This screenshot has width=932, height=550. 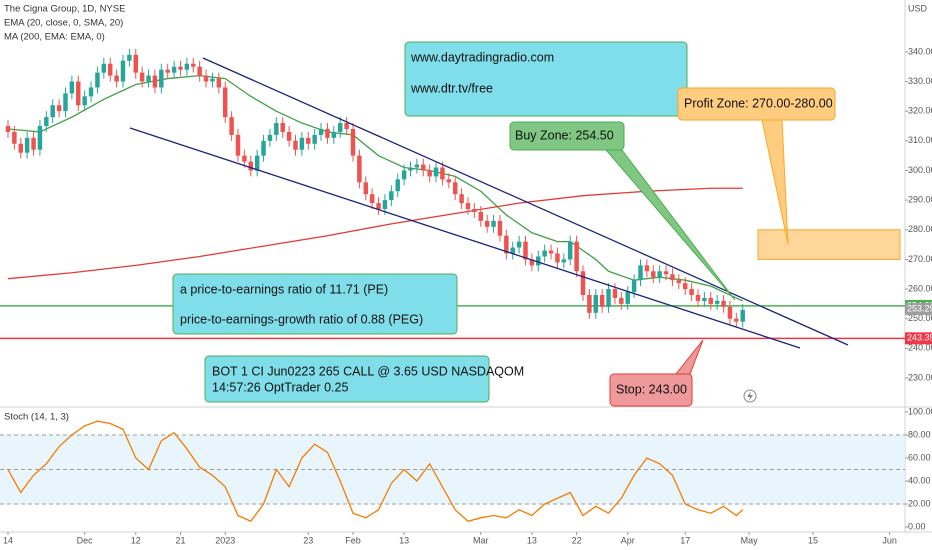 I want to click on y-tick-label: 0.00, so click(x=917, y=526).